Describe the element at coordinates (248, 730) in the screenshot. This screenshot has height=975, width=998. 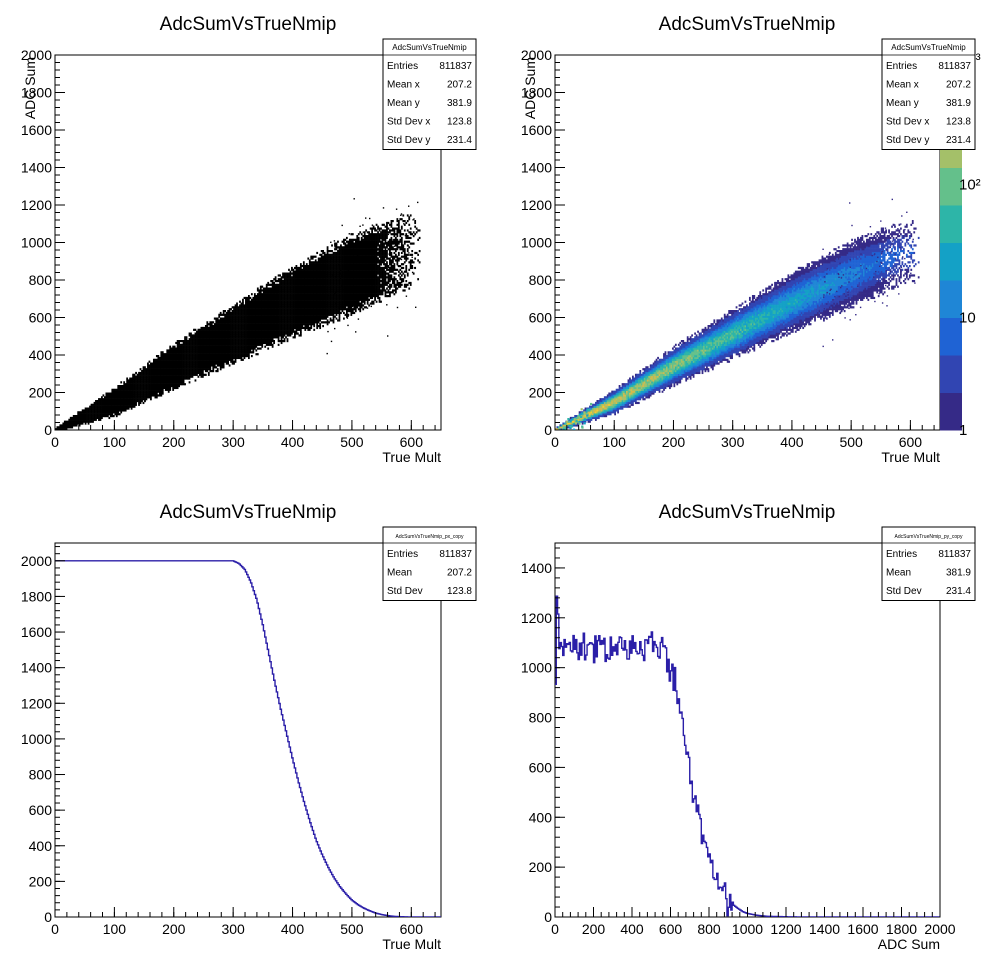
I see `plot-frame` at that location.